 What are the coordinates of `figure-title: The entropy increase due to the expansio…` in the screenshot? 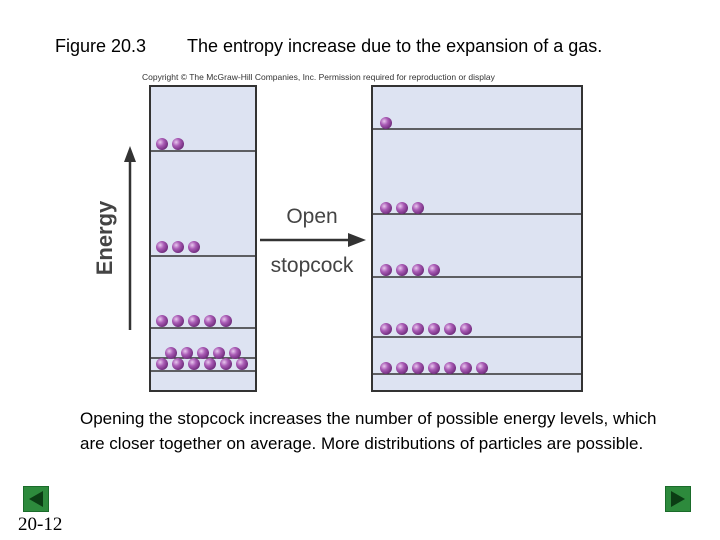 It's located at (395, 46).